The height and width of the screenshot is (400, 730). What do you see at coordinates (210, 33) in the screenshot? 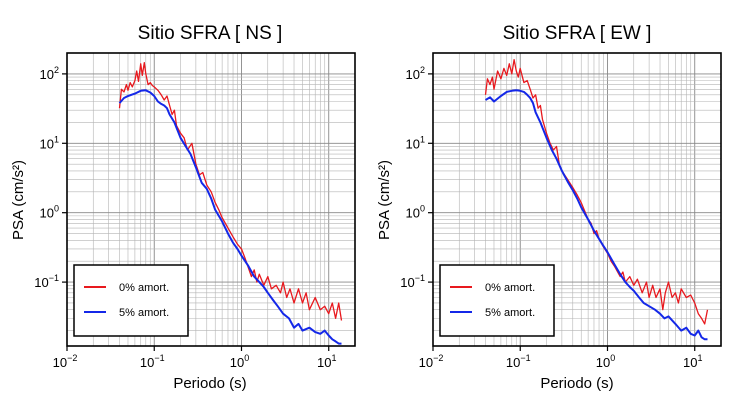
I see `chart-title: Sitio SFRA [ NS ]` at bounding box center [210, 33].